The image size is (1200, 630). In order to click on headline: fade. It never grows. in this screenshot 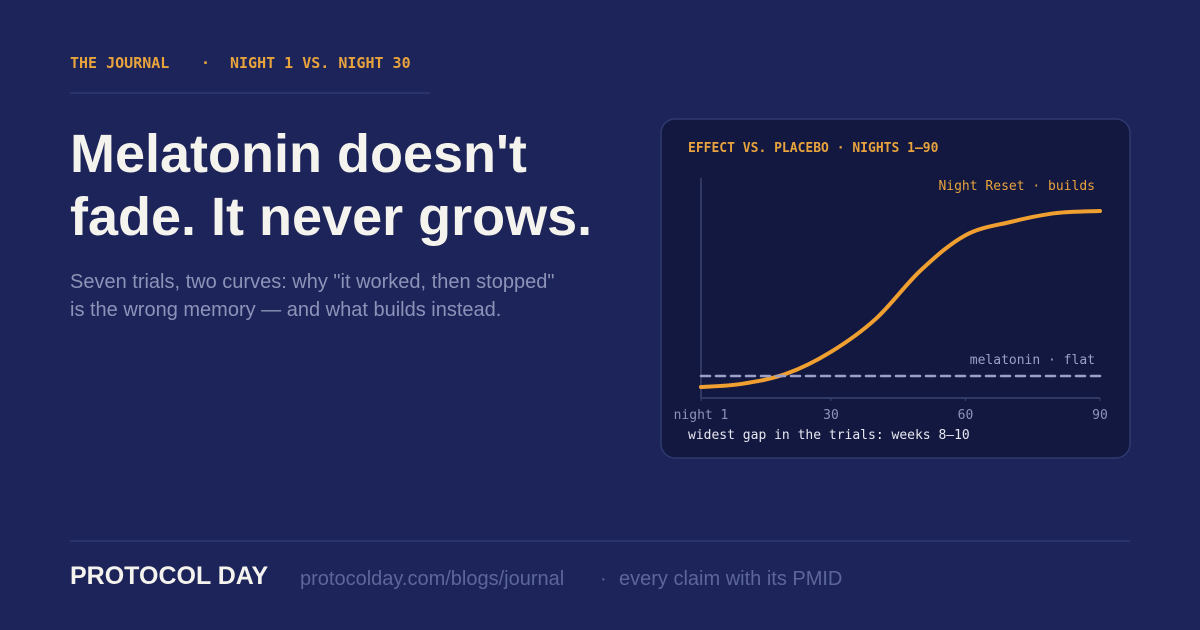, I will do `click(331, 217)`.